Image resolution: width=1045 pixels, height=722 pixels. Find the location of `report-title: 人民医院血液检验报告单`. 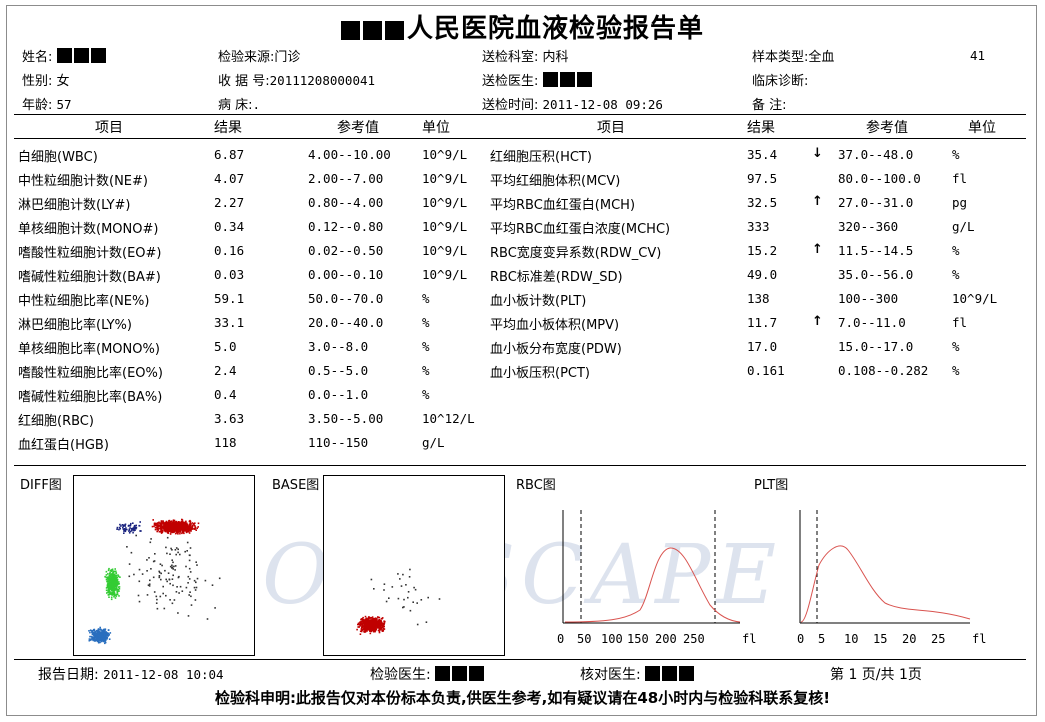

report-title: 人民医院血液检验报告单 is located at coordinates (522, 26).